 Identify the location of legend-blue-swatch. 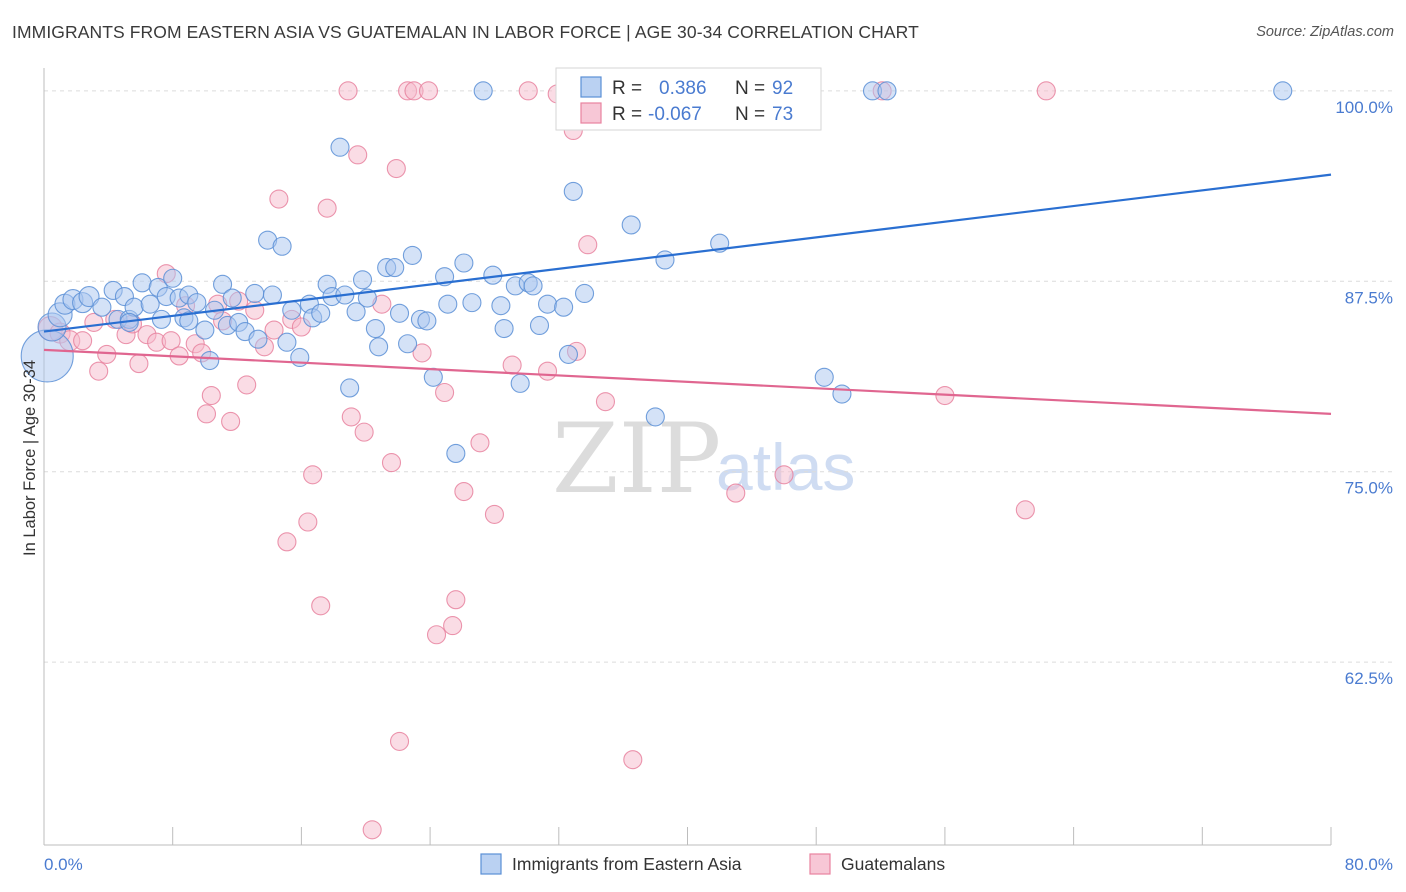
(491, 864).